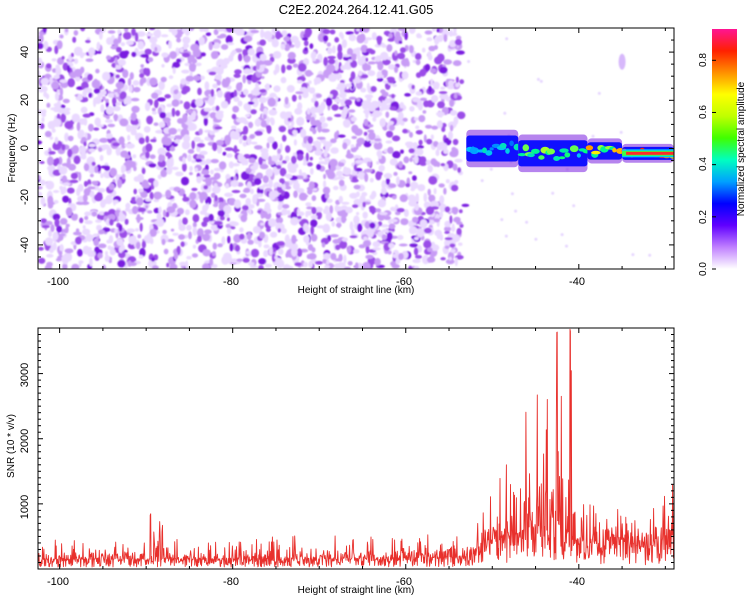 This screenshot has width=750, height=600. I want to click on spectrogram-xtick-label: -80, so click(231, 282).